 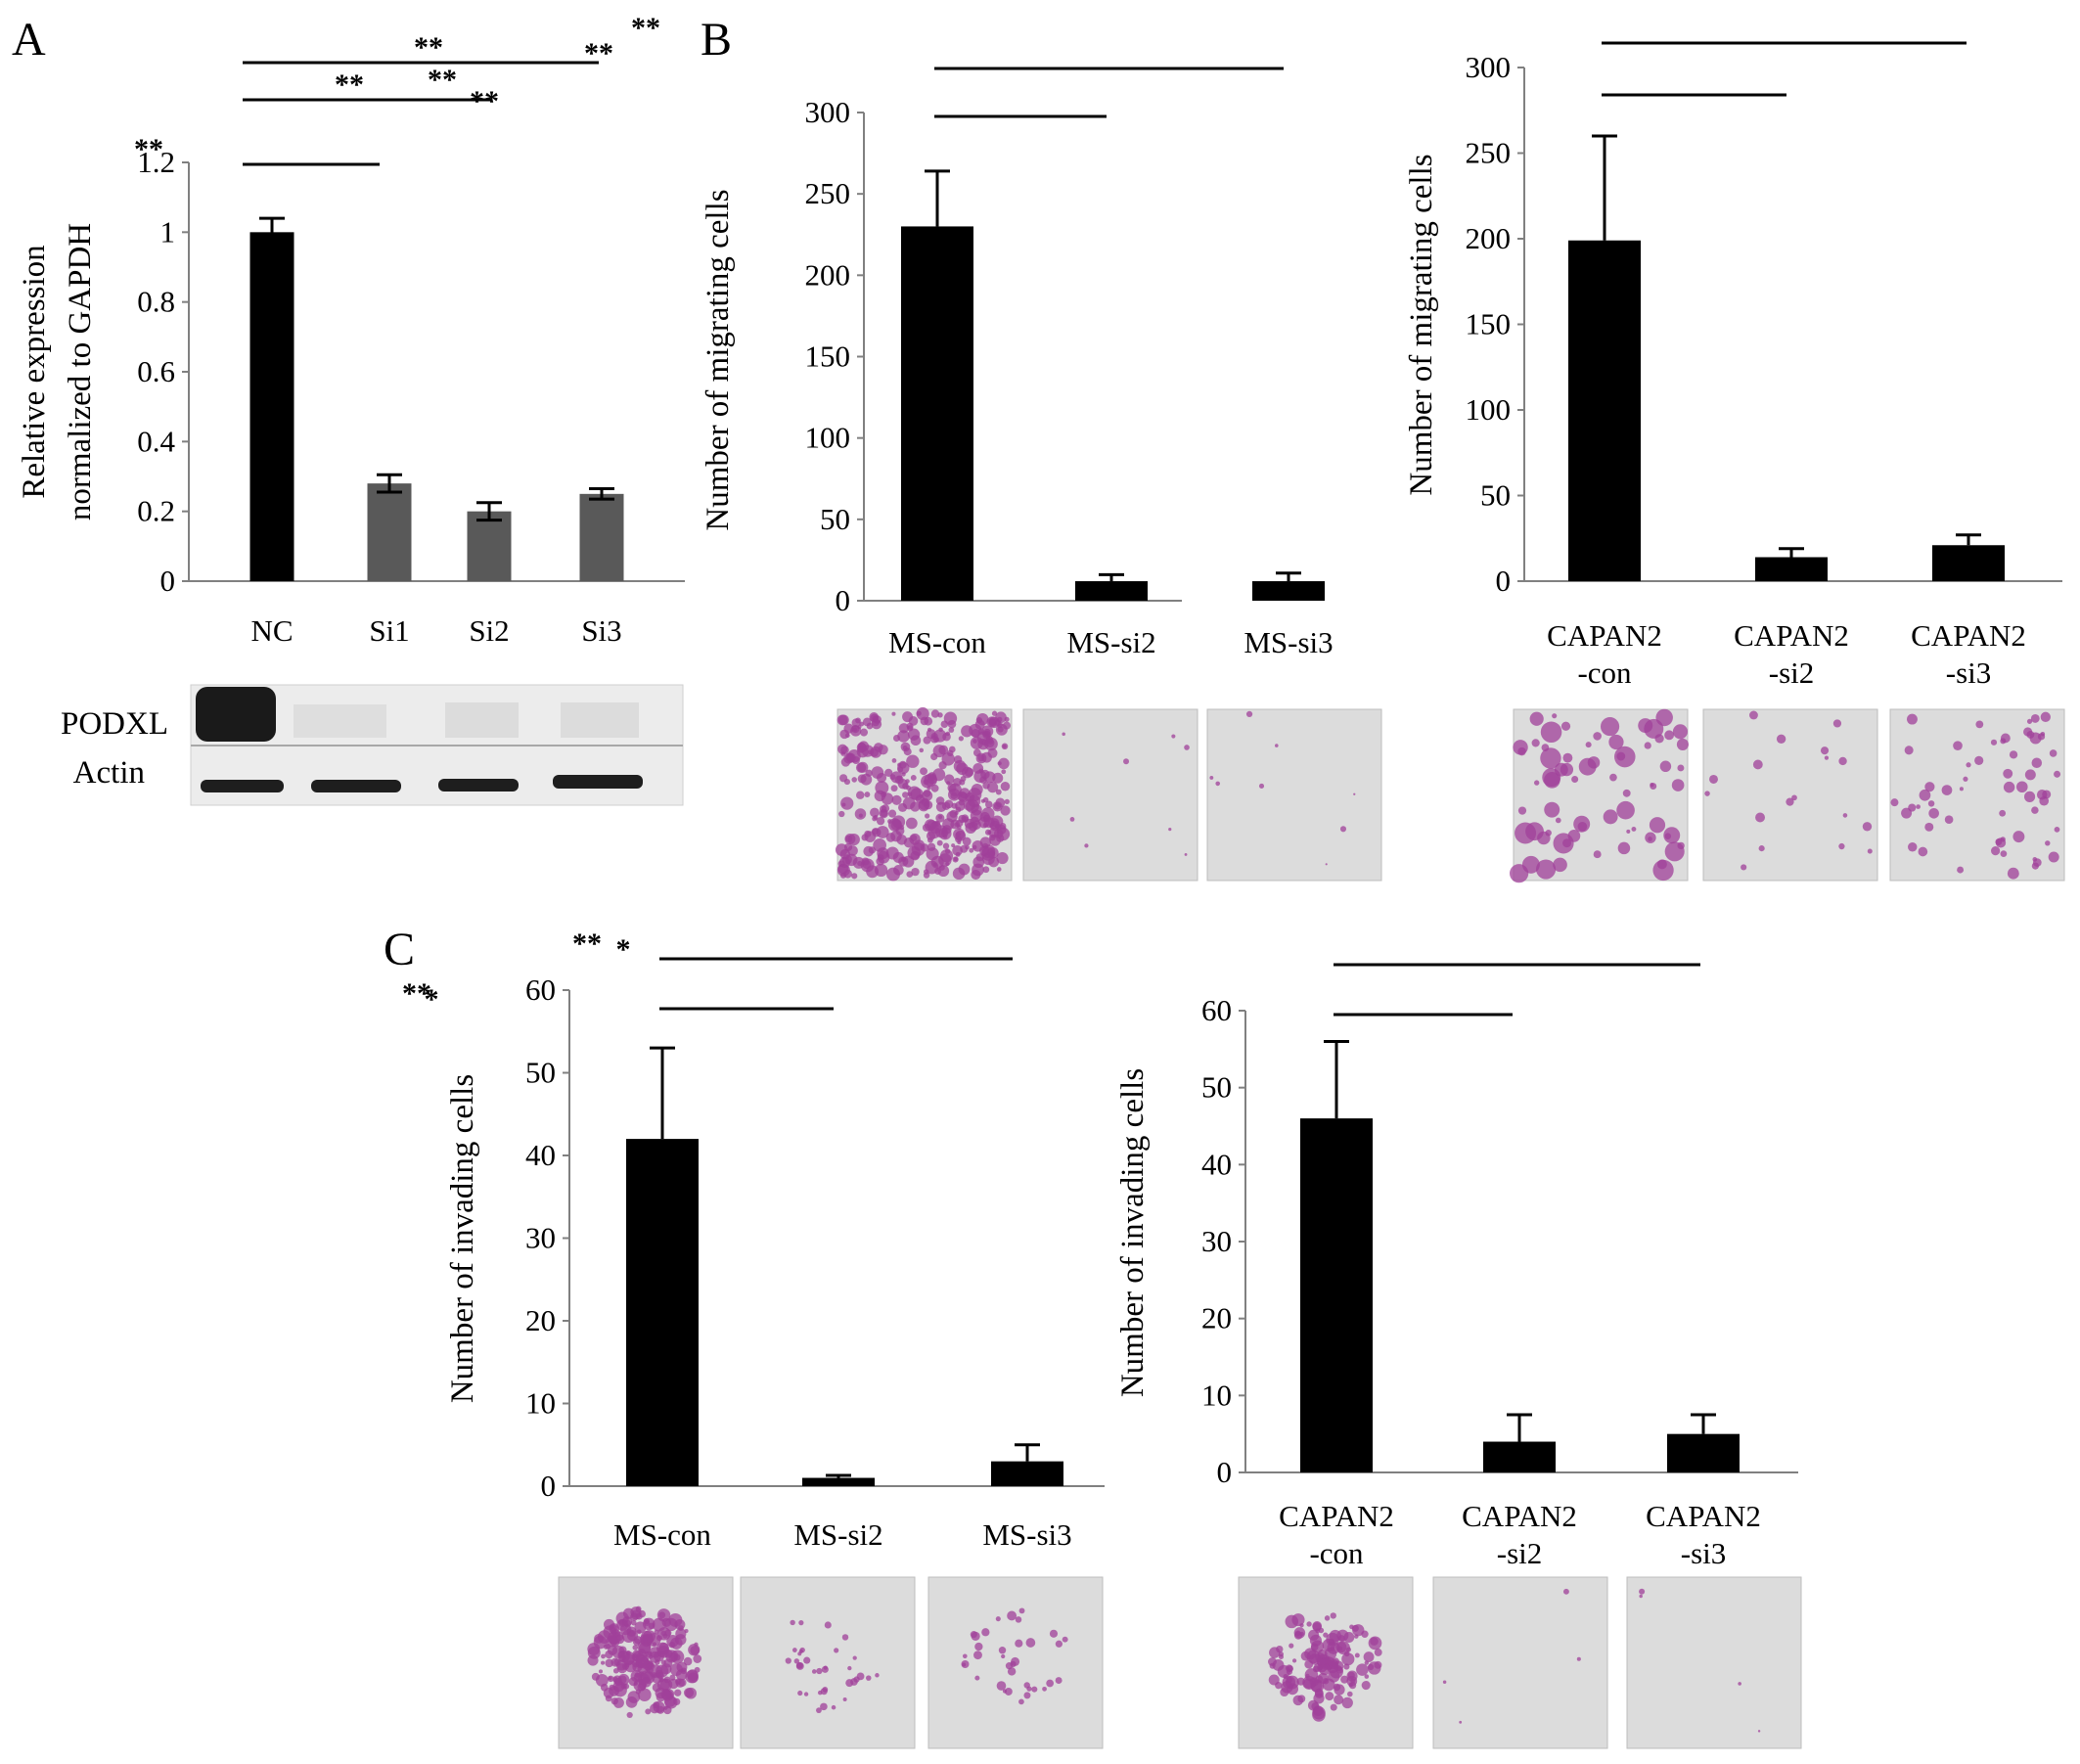 What do you see at coordinates (156, 441) in the screenshot?
I see `y-tick-label: 0.4` at bounding box center [156, 441].